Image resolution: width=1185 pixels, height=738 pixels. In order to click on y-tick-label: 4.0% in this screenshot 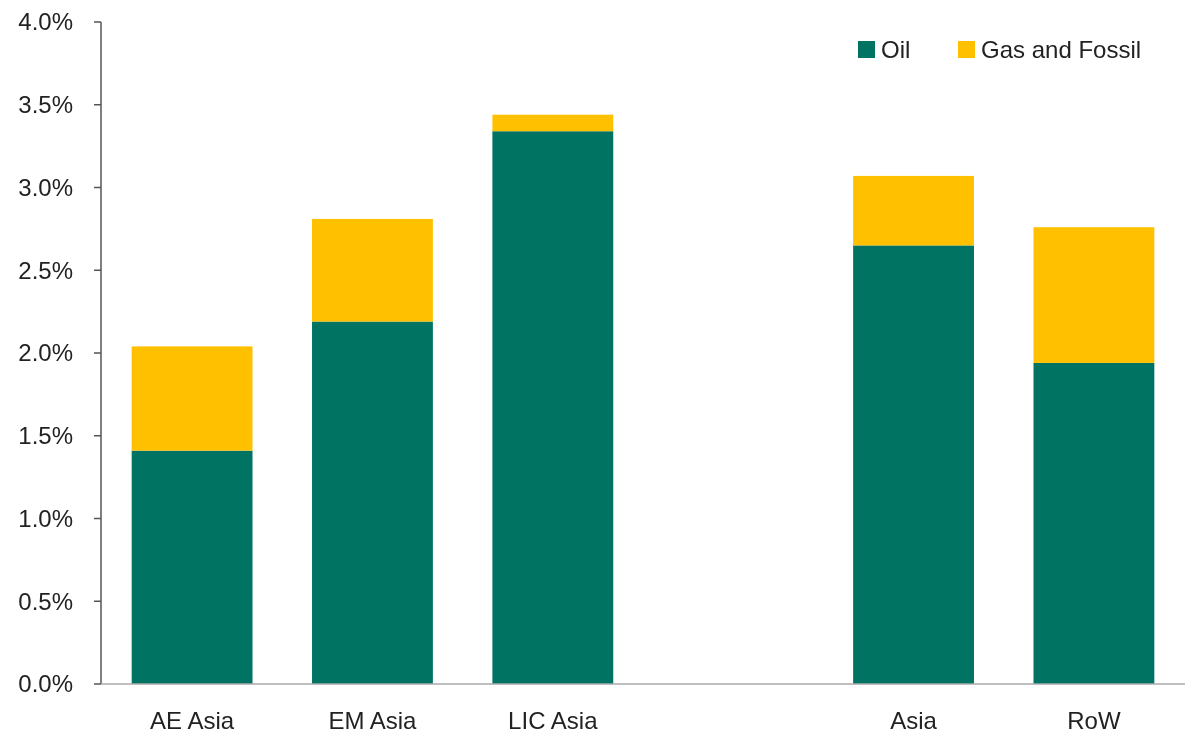, I will do `click(45, 22)`.